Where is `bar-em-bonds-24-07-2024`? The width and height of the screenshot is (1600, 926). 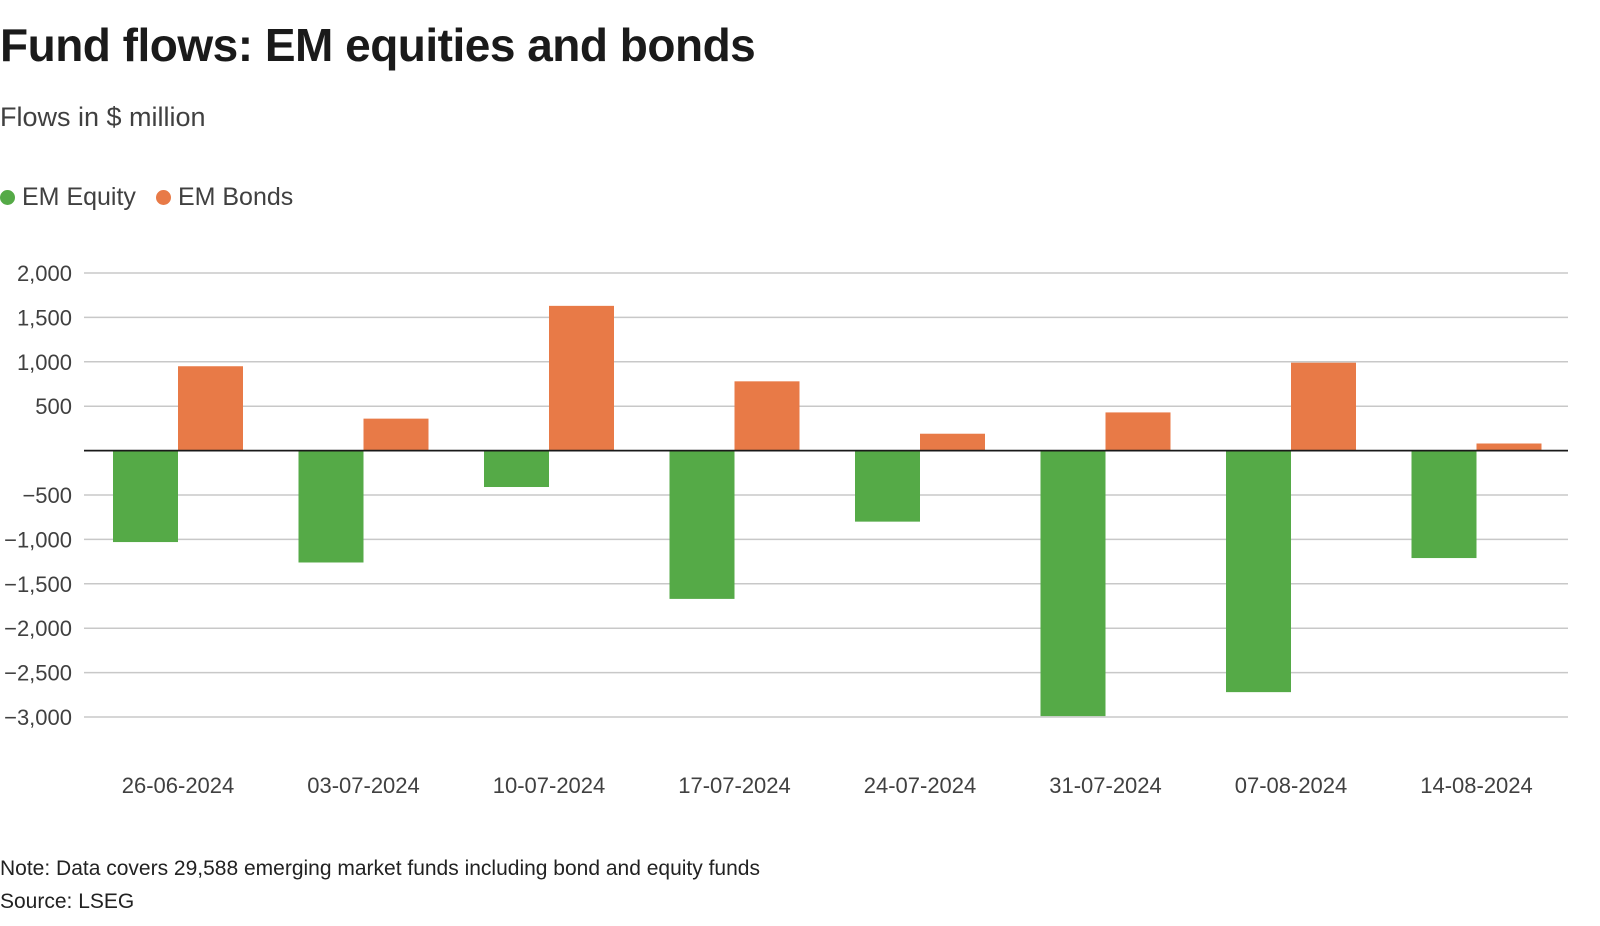
bar-em-bonds-24-07-2024 is located at coordinates (952, 442).